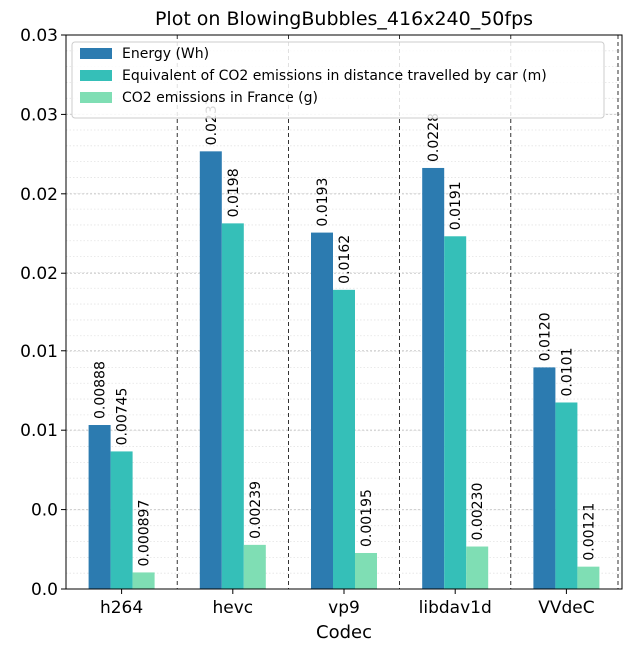 The width and height of the screenshot is (630, 657). Describe the element at coordinates (456, 205) in the screenshot. I see `value-label: 0.0191` at that location.